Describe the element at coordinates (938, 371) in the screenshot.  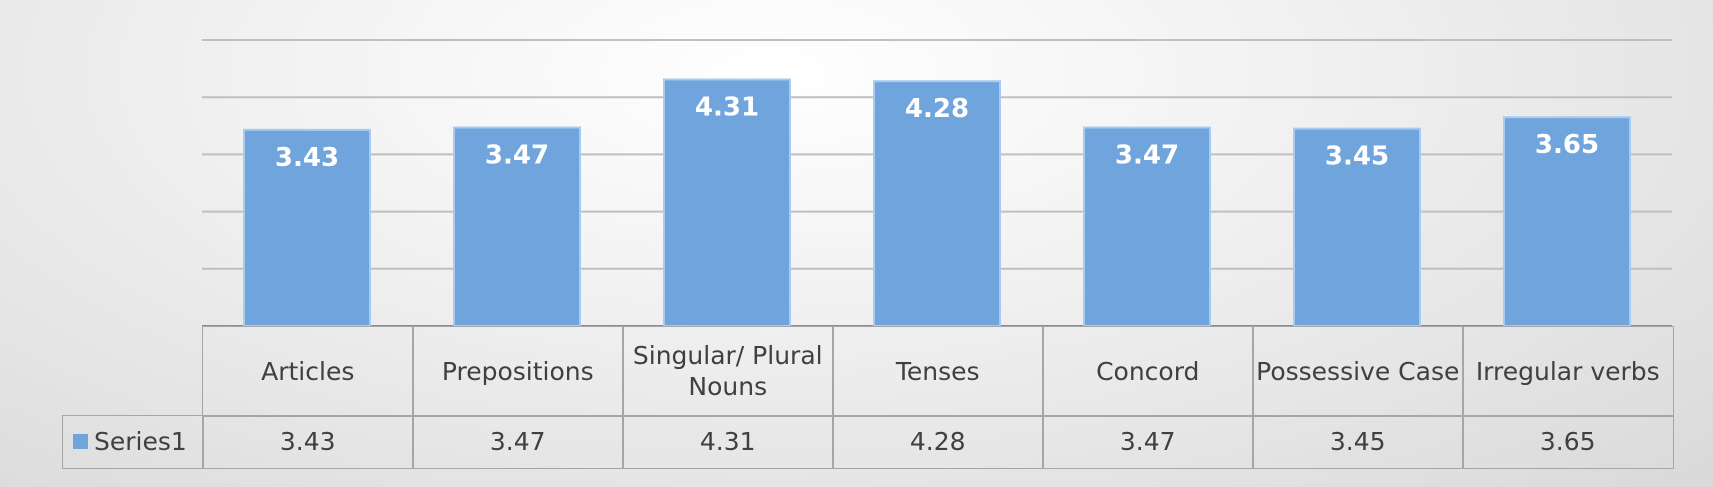
I see `category-cell: Tenses` at that location.